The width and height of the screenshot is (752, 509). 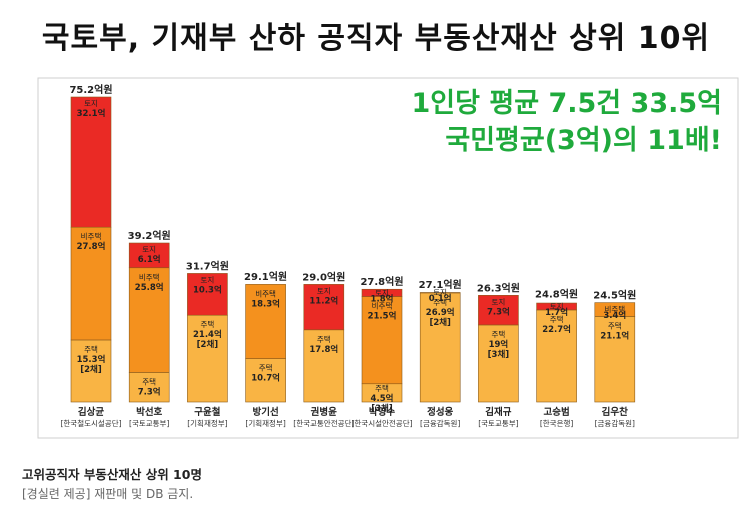 What do you see at coordinates (90, 423) in the screenshot?
I see `category-org-label: [한국철도시설공단]` at bounding box center [90, 423].